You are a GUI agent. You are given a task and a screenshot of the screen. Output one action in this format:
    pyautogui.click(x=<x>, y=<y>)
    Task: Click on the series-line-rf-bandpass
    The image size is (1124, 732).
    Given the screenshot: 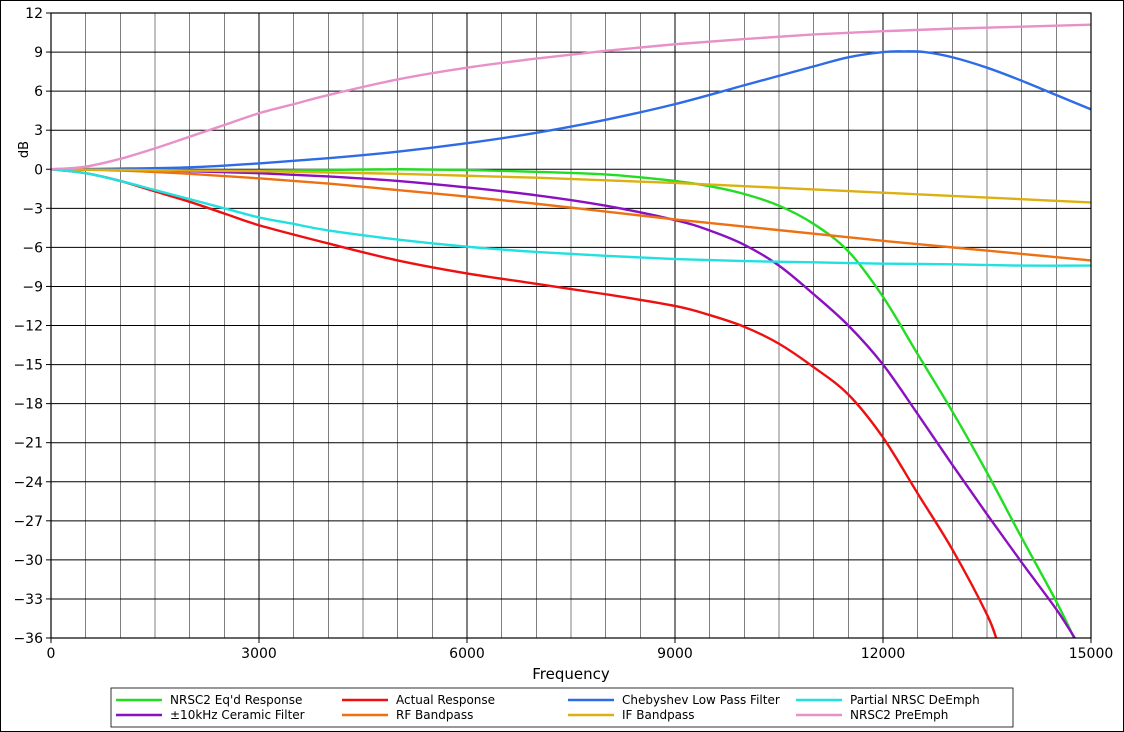 What is the action you would take?
    pyautogui.click(x=571, y=215)
    